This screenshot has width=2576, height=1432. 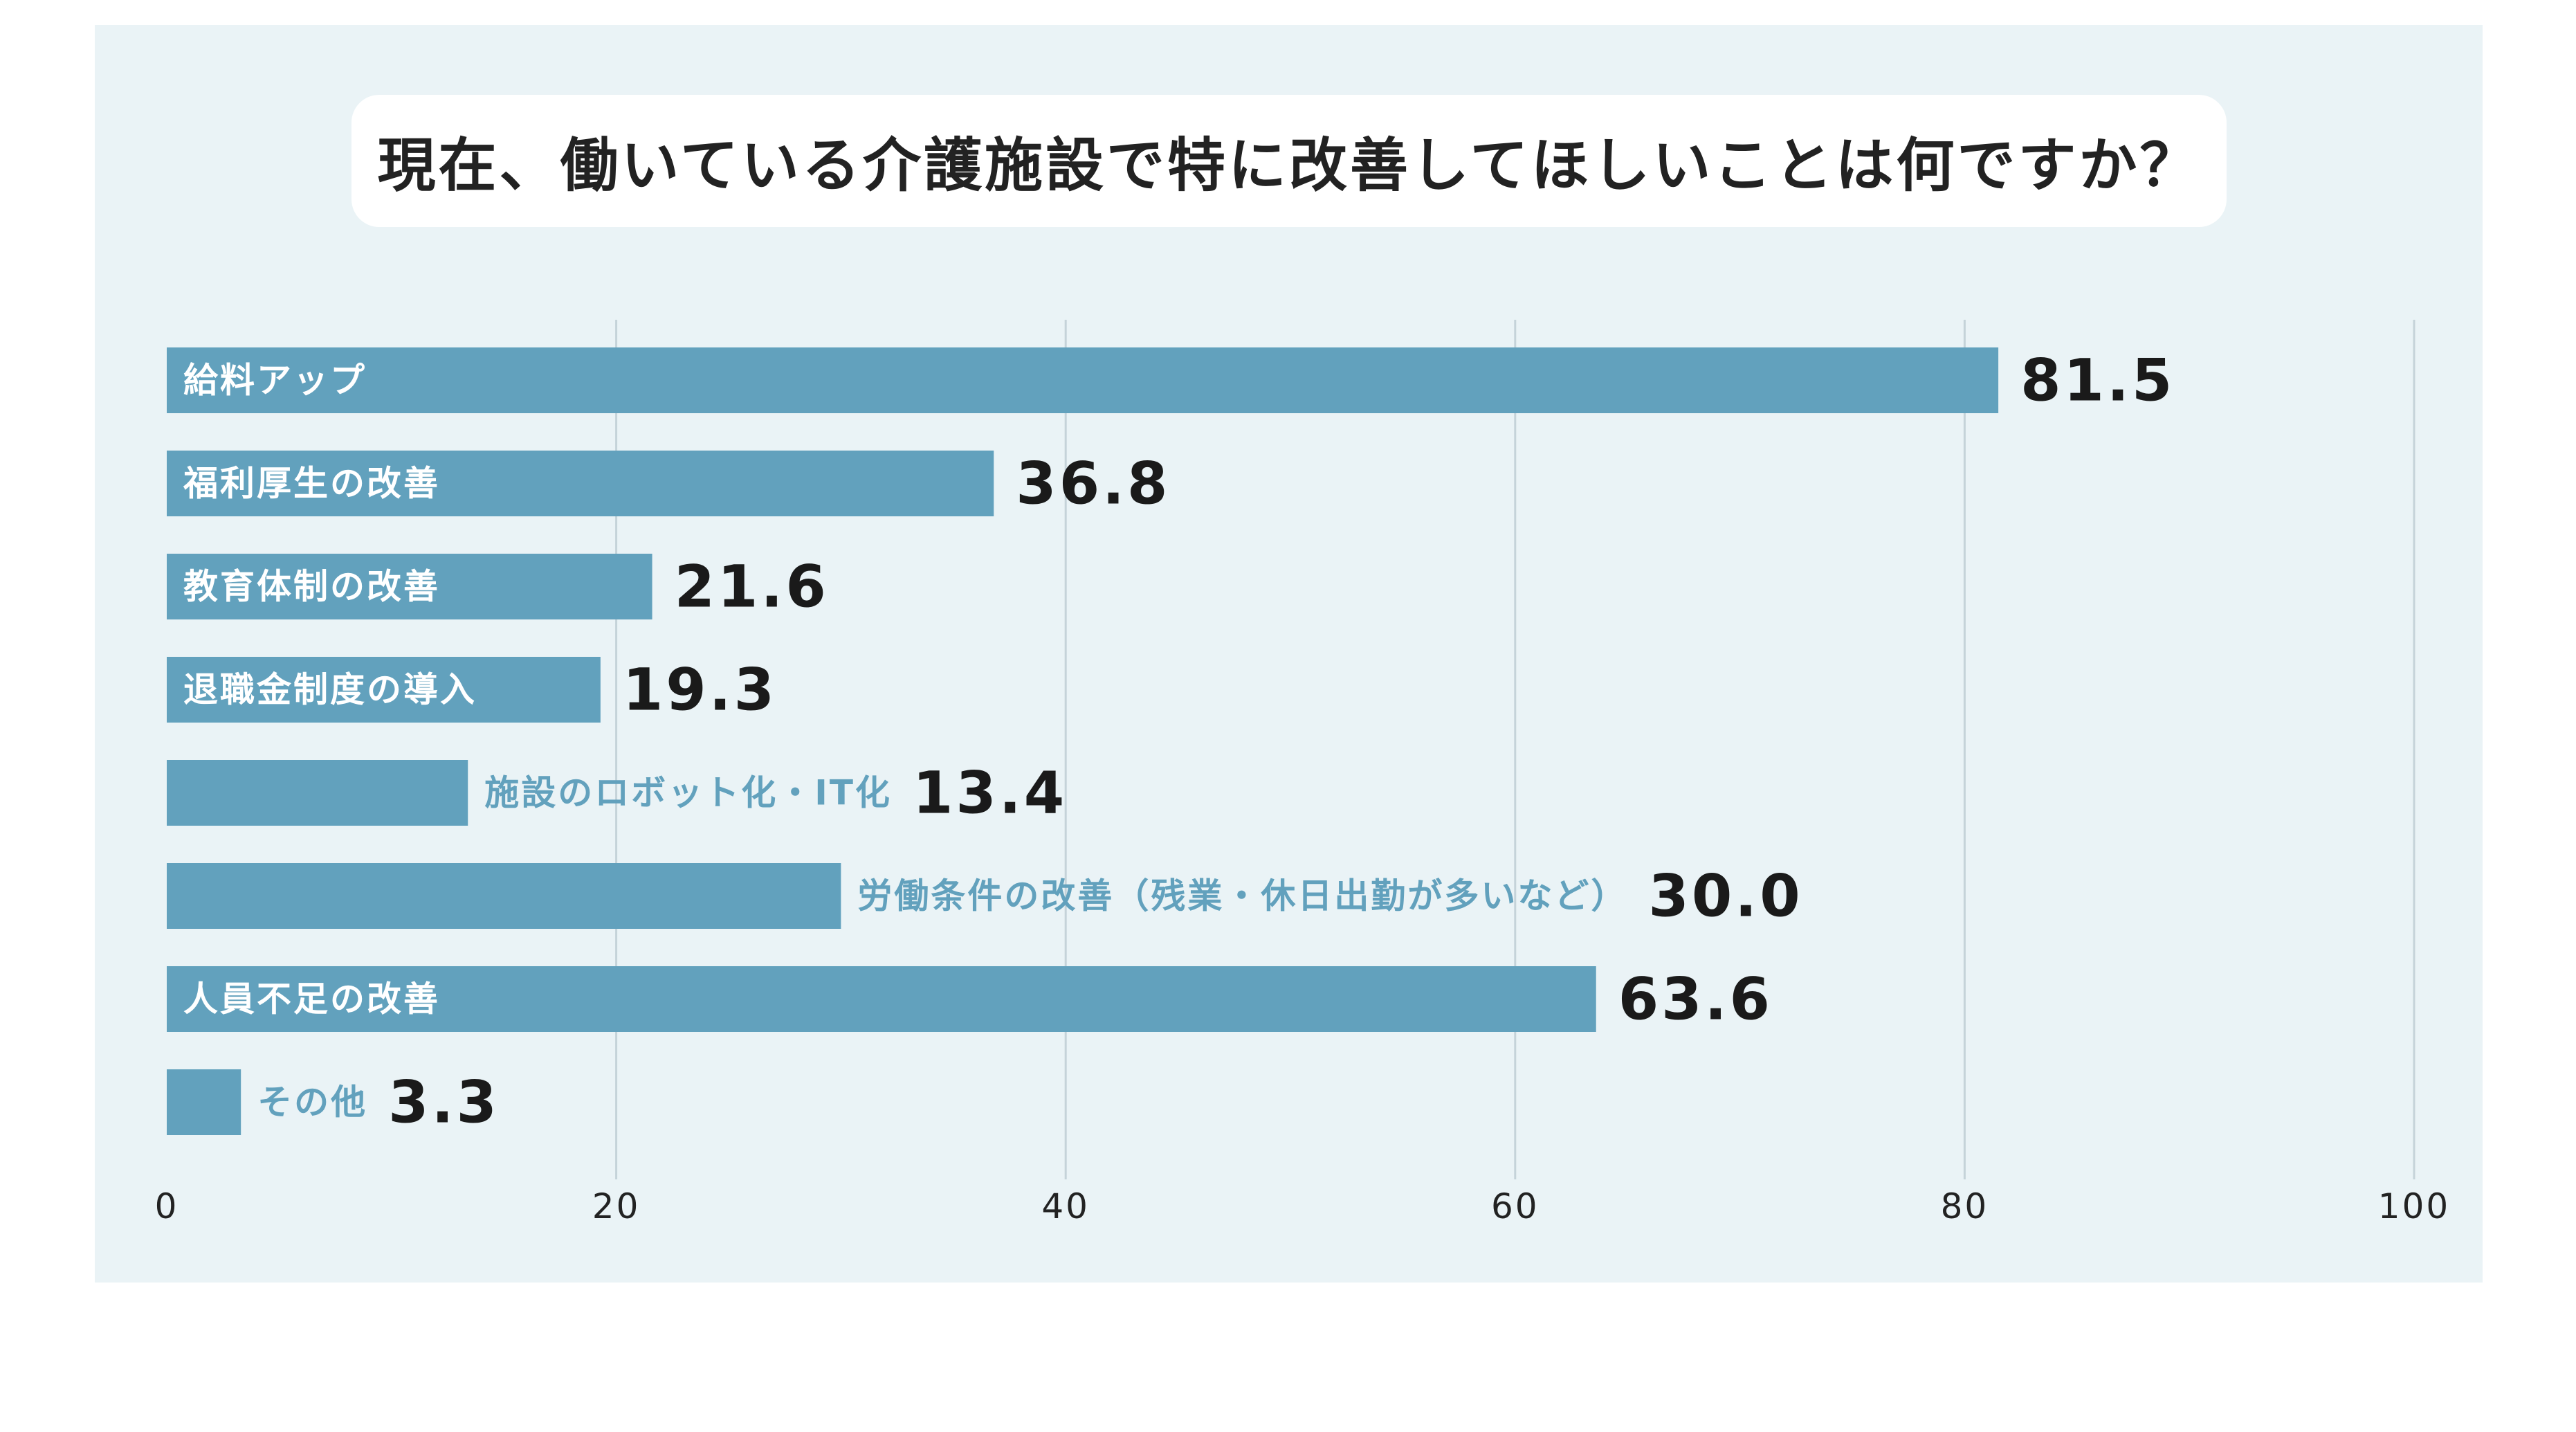 I want to click on category-label: 給料アップ, so click(x=275, y=381).